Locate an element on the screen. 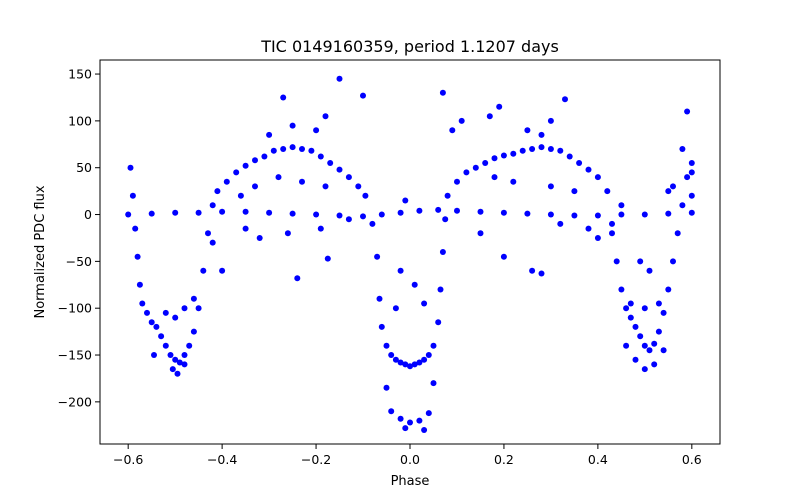 This screenshot has height=500, width=800. y-axis: 150 100 50 0 −50 −100 −150 −200 is located at coordinates (79, 238).